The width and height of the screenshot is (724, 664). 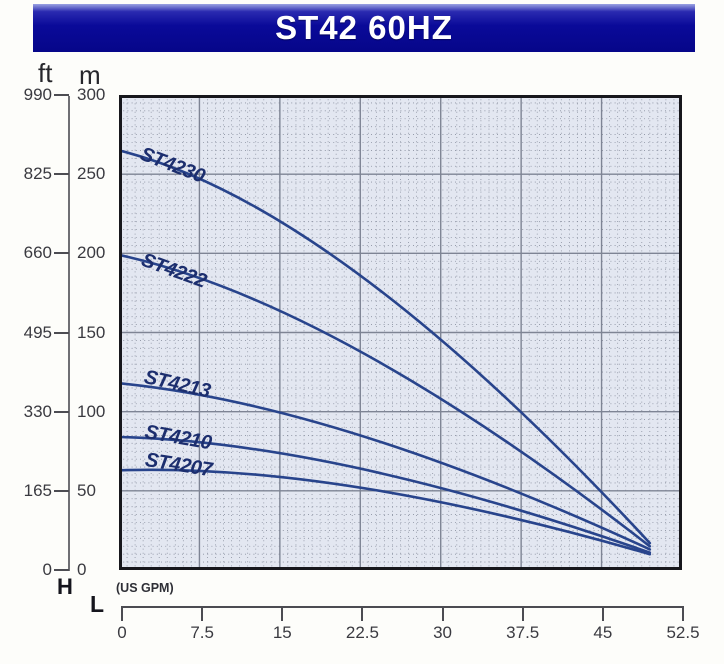 I want to click on y-tick-label-ft: 0, so click(x=47, y=569).